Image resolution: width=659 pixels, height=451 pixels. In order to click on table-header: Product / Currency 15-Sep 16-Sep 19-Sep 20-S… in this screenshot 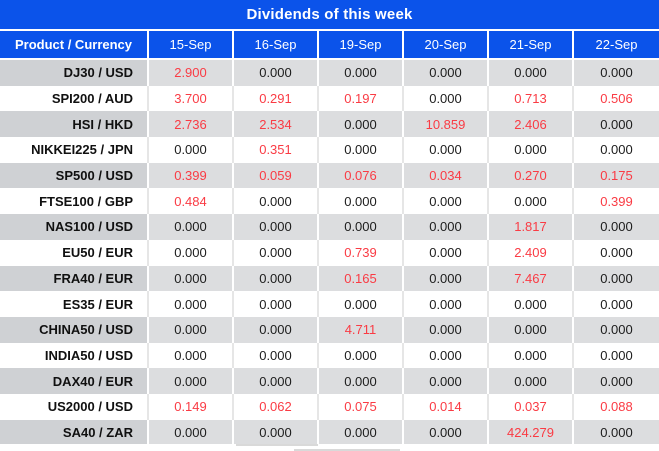, I will do `click(329, 45)`.